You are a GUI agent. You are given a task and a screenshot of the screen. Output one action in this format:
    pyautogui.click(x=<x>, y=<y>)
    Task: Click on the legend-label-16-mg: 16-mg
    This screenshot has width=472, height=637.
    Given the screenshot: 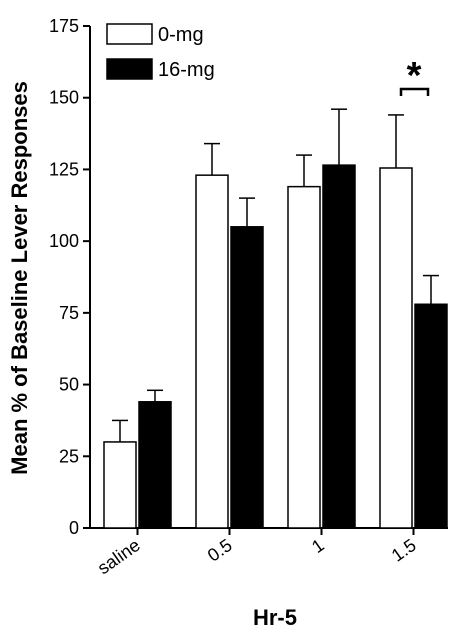 What is the action you would take?
    pyautogui.click(x=186, y=70)
    